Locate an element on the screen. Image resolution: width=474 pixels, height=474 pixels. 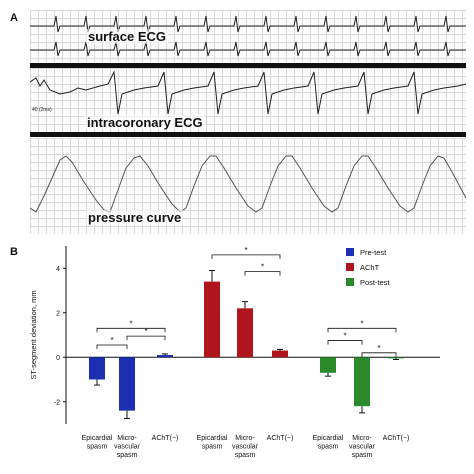
panel-b-letter: B is located at coordinates (14, 252).